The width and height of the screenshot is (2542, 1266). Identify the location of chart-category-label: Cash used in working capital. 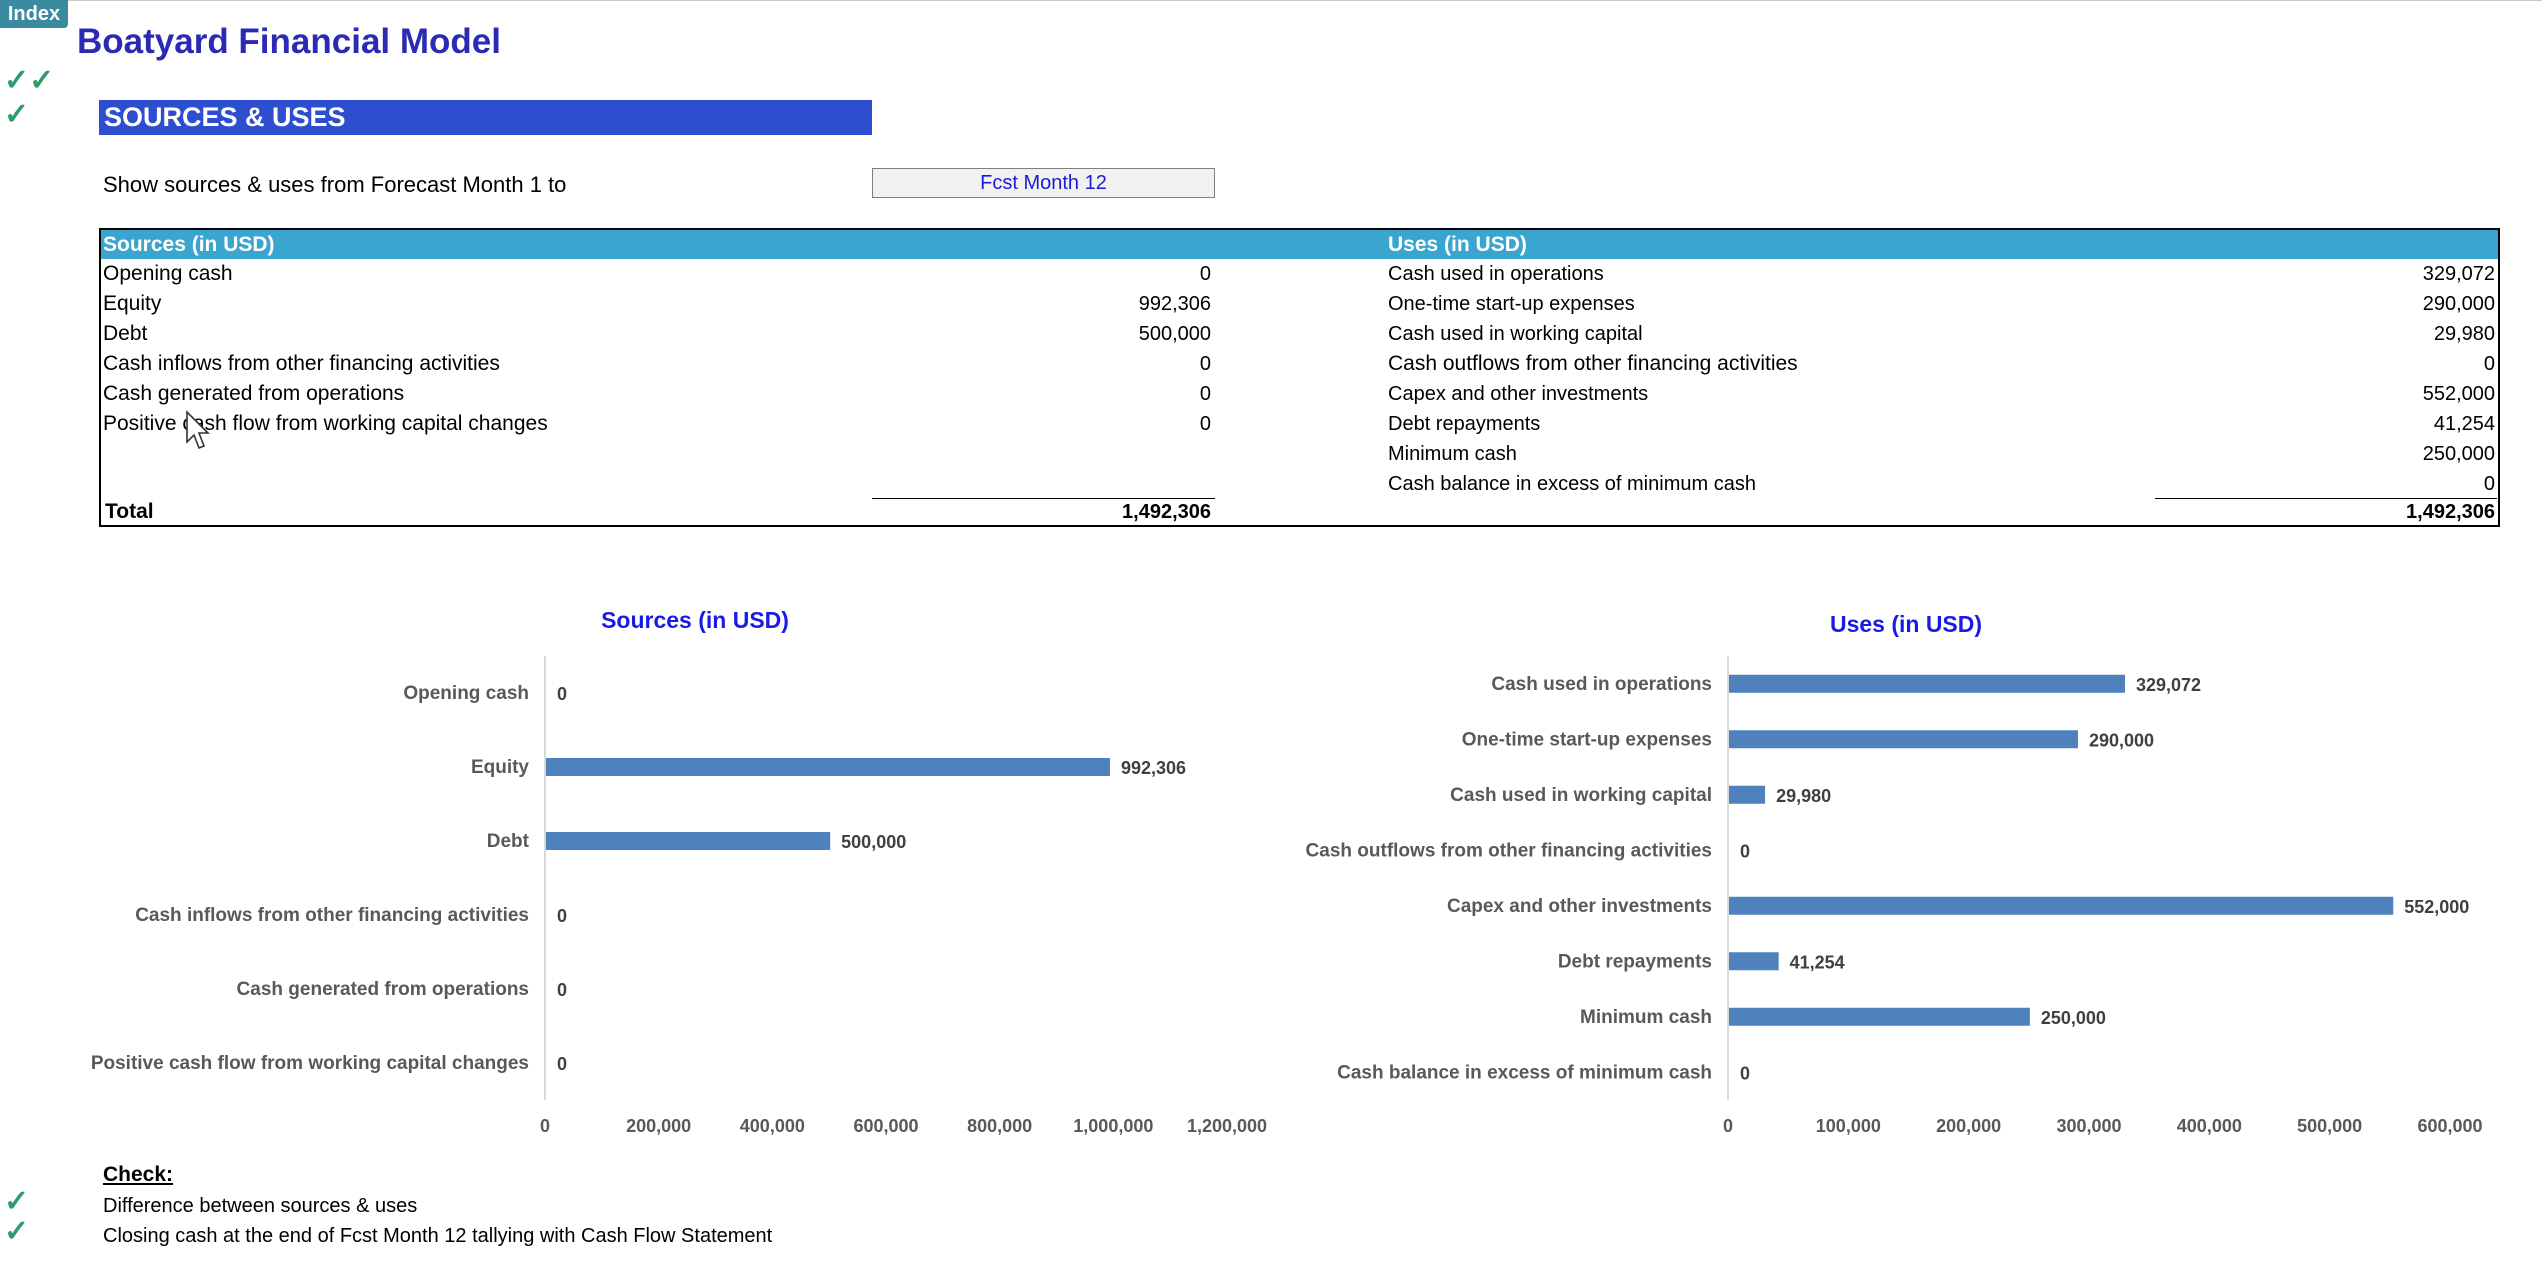
(1581, 795).